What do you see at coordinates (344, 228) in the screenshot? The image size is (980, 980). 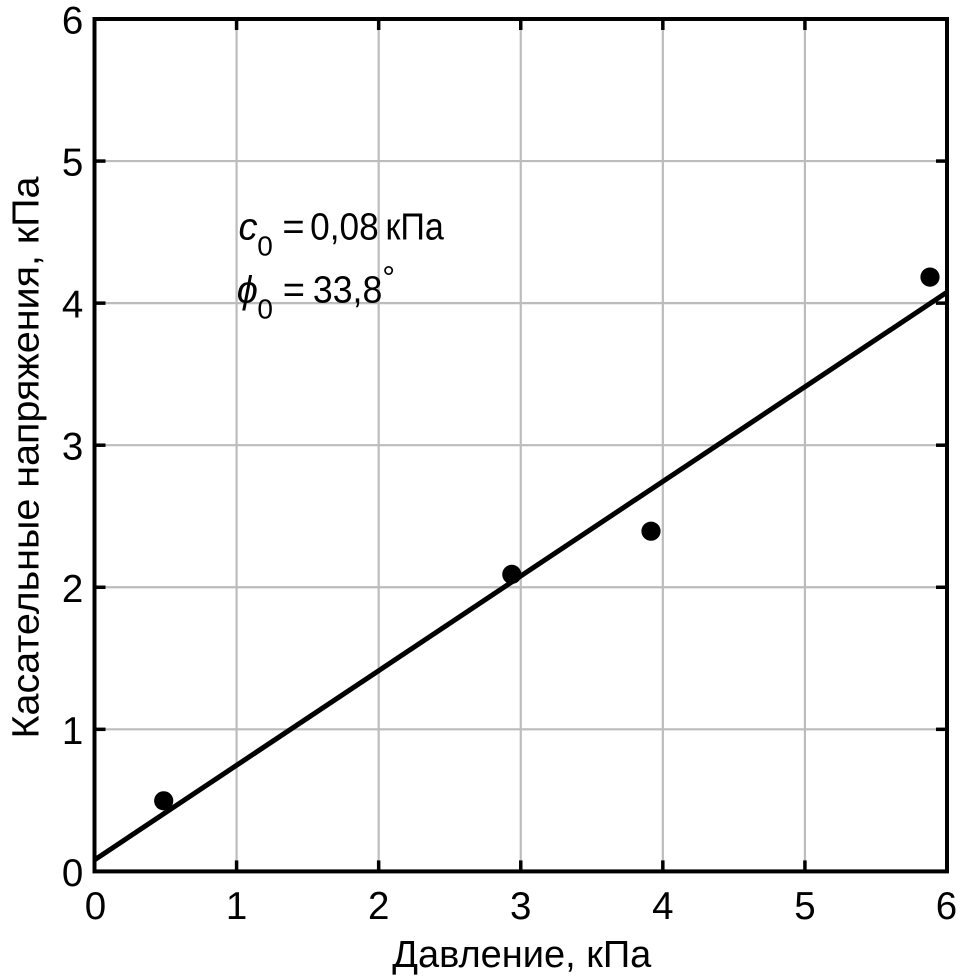 I see `svg-text: 0,08` at bounding box center [344, 228].